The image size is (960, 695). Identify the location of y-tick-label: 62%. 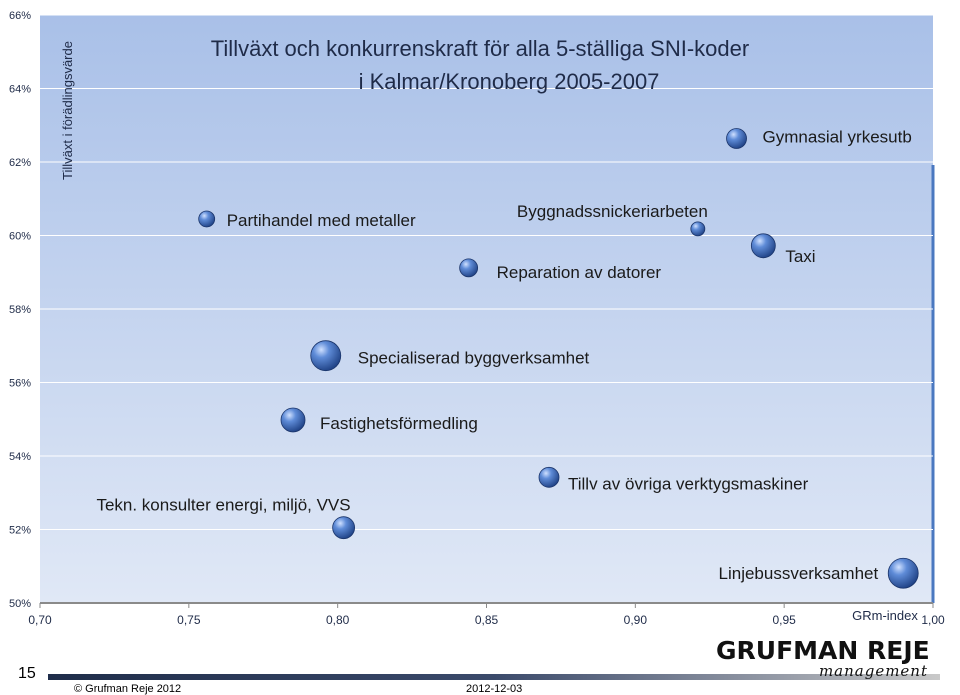
(20, 163).